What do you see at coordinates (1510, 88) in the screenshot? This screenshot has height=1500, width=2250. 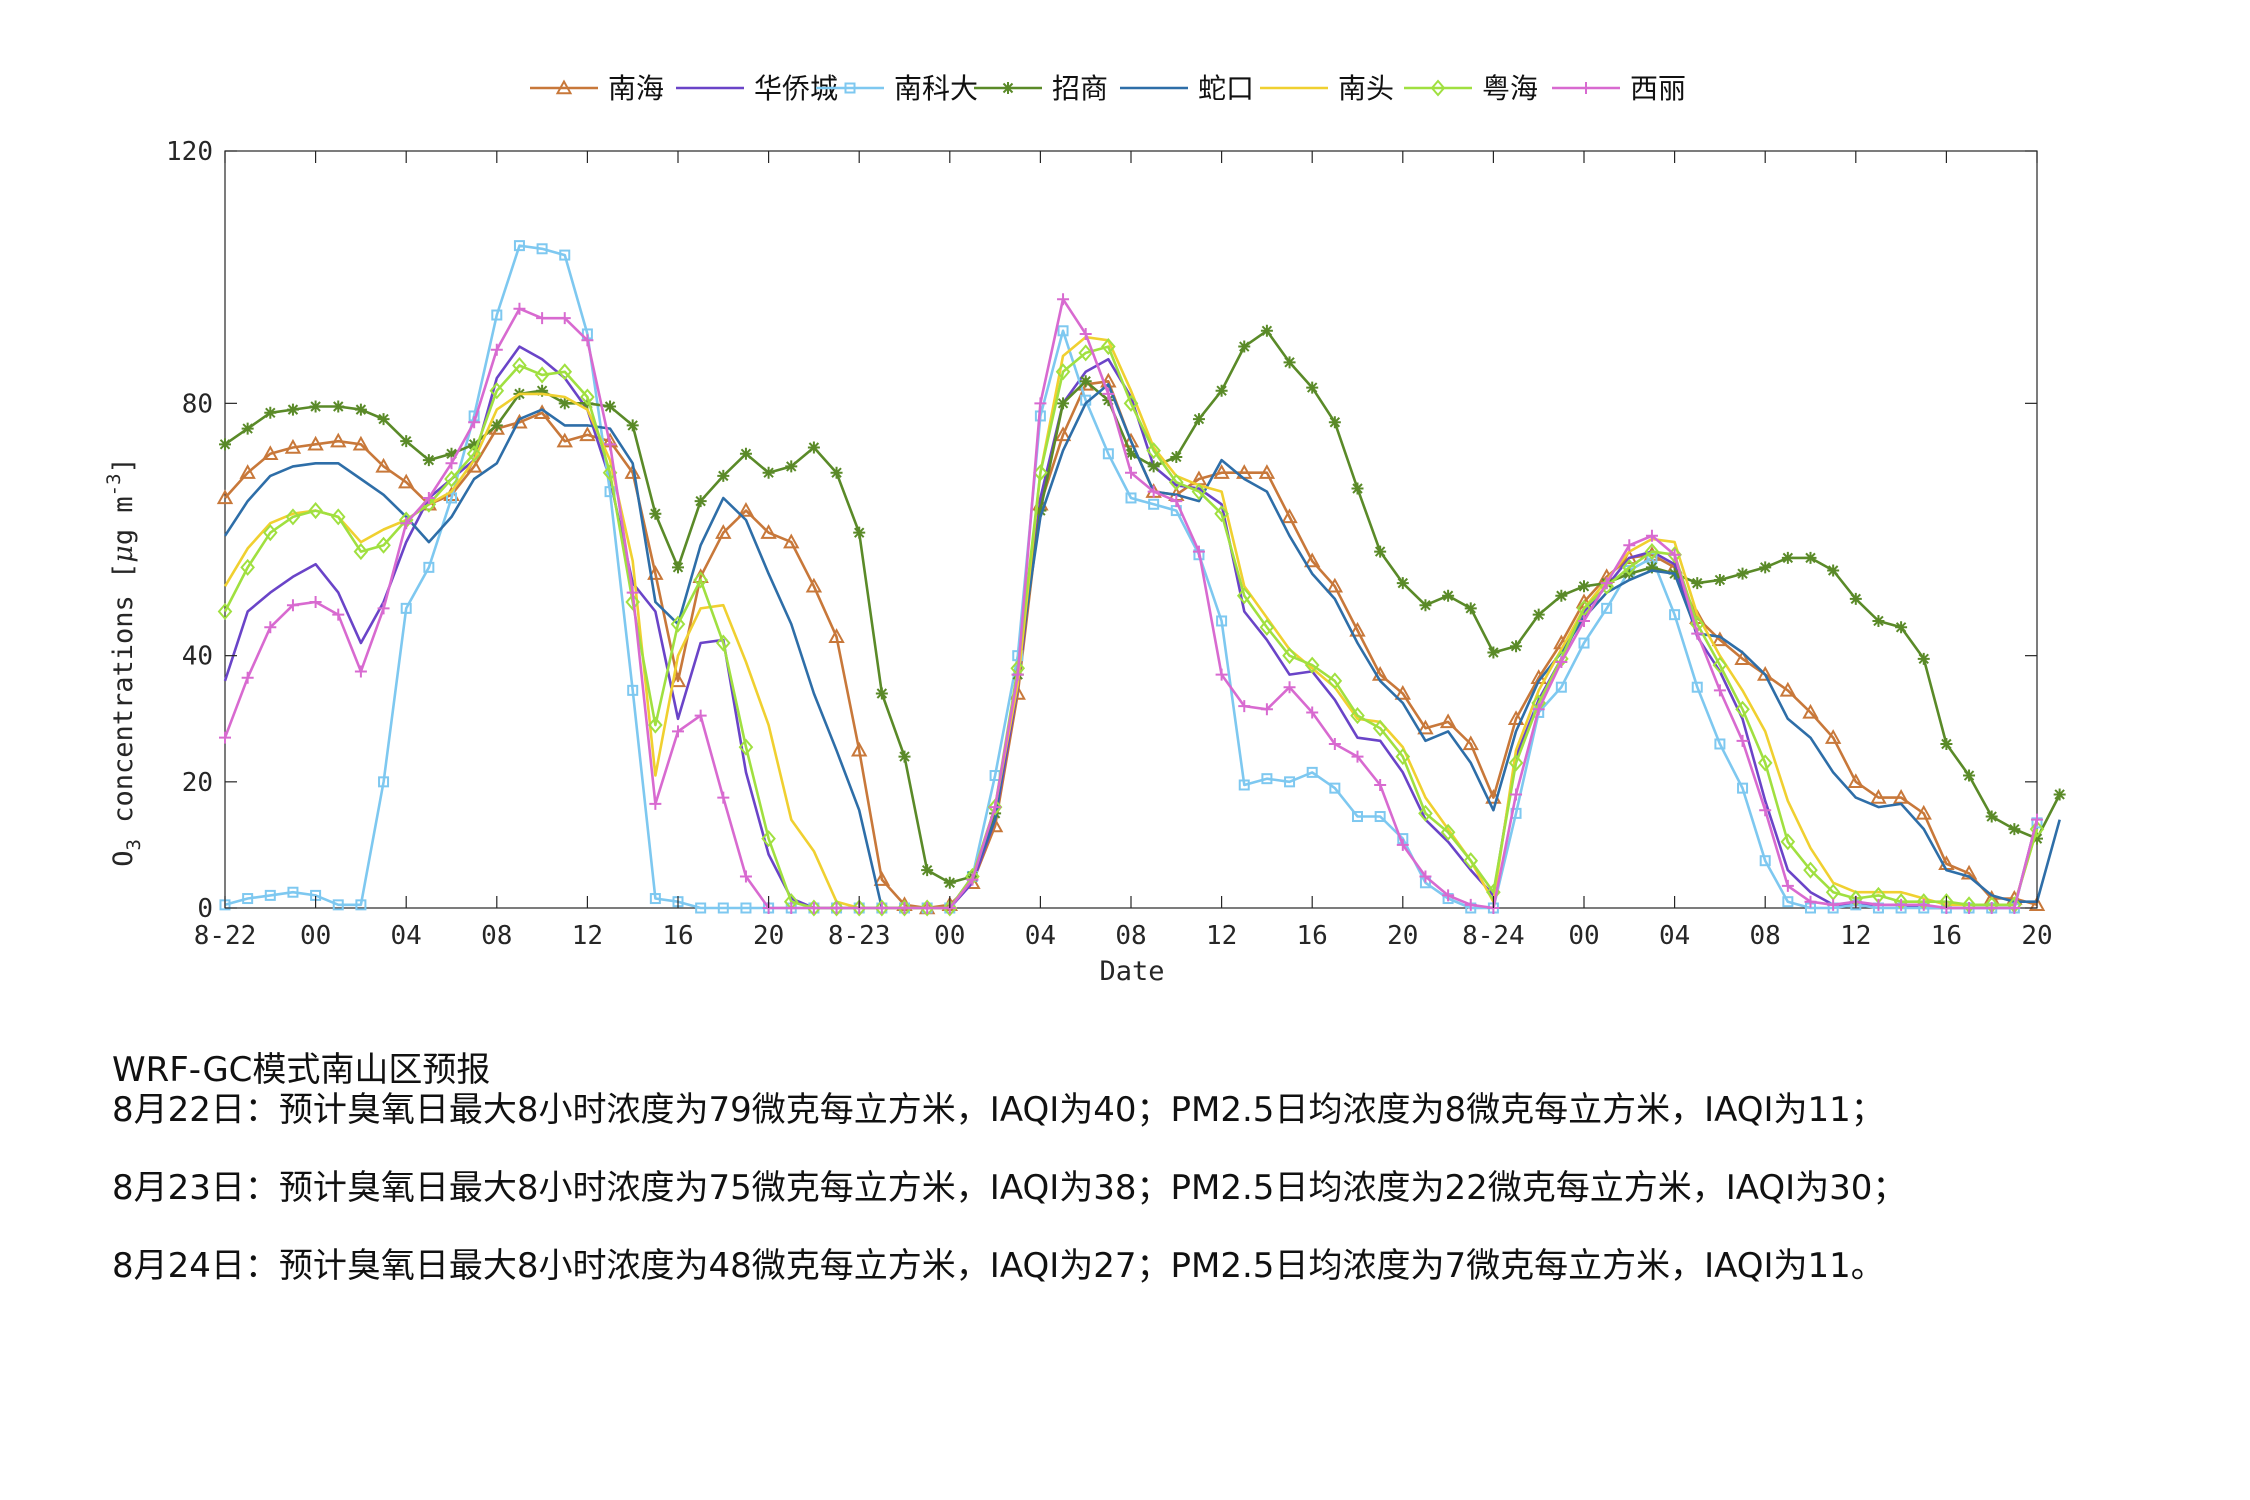 I see `legend-label: 粤海` at bounding box center [1510, 88].